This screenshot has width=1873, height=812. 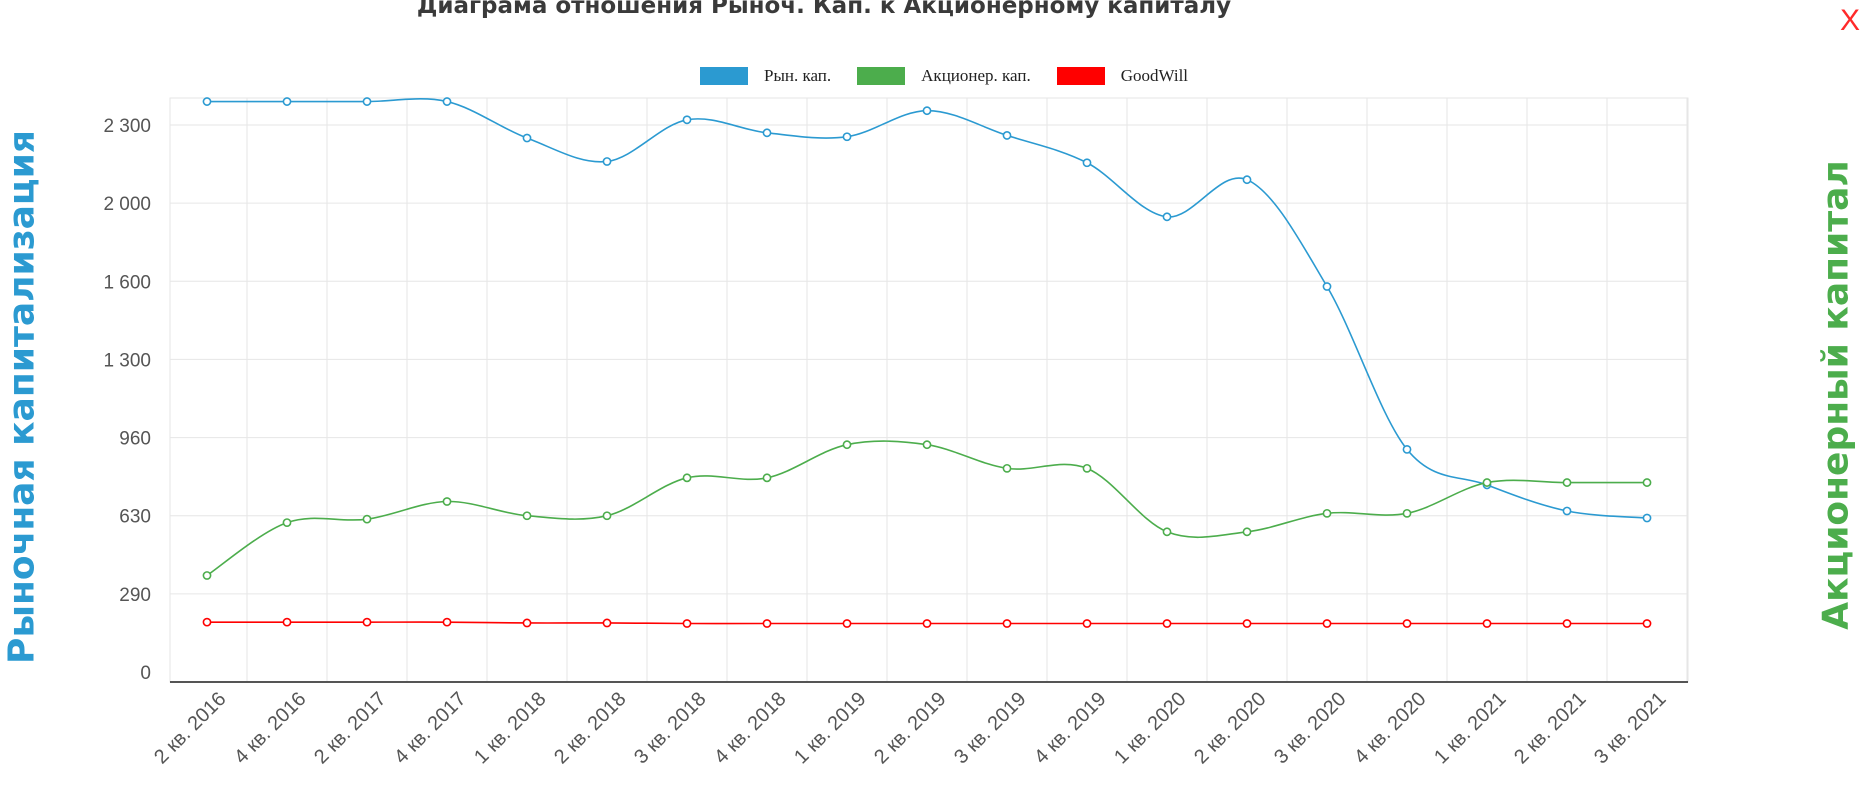 I want to click on legend-label-equity: Акционер. кап., so click(x=976, y=75).